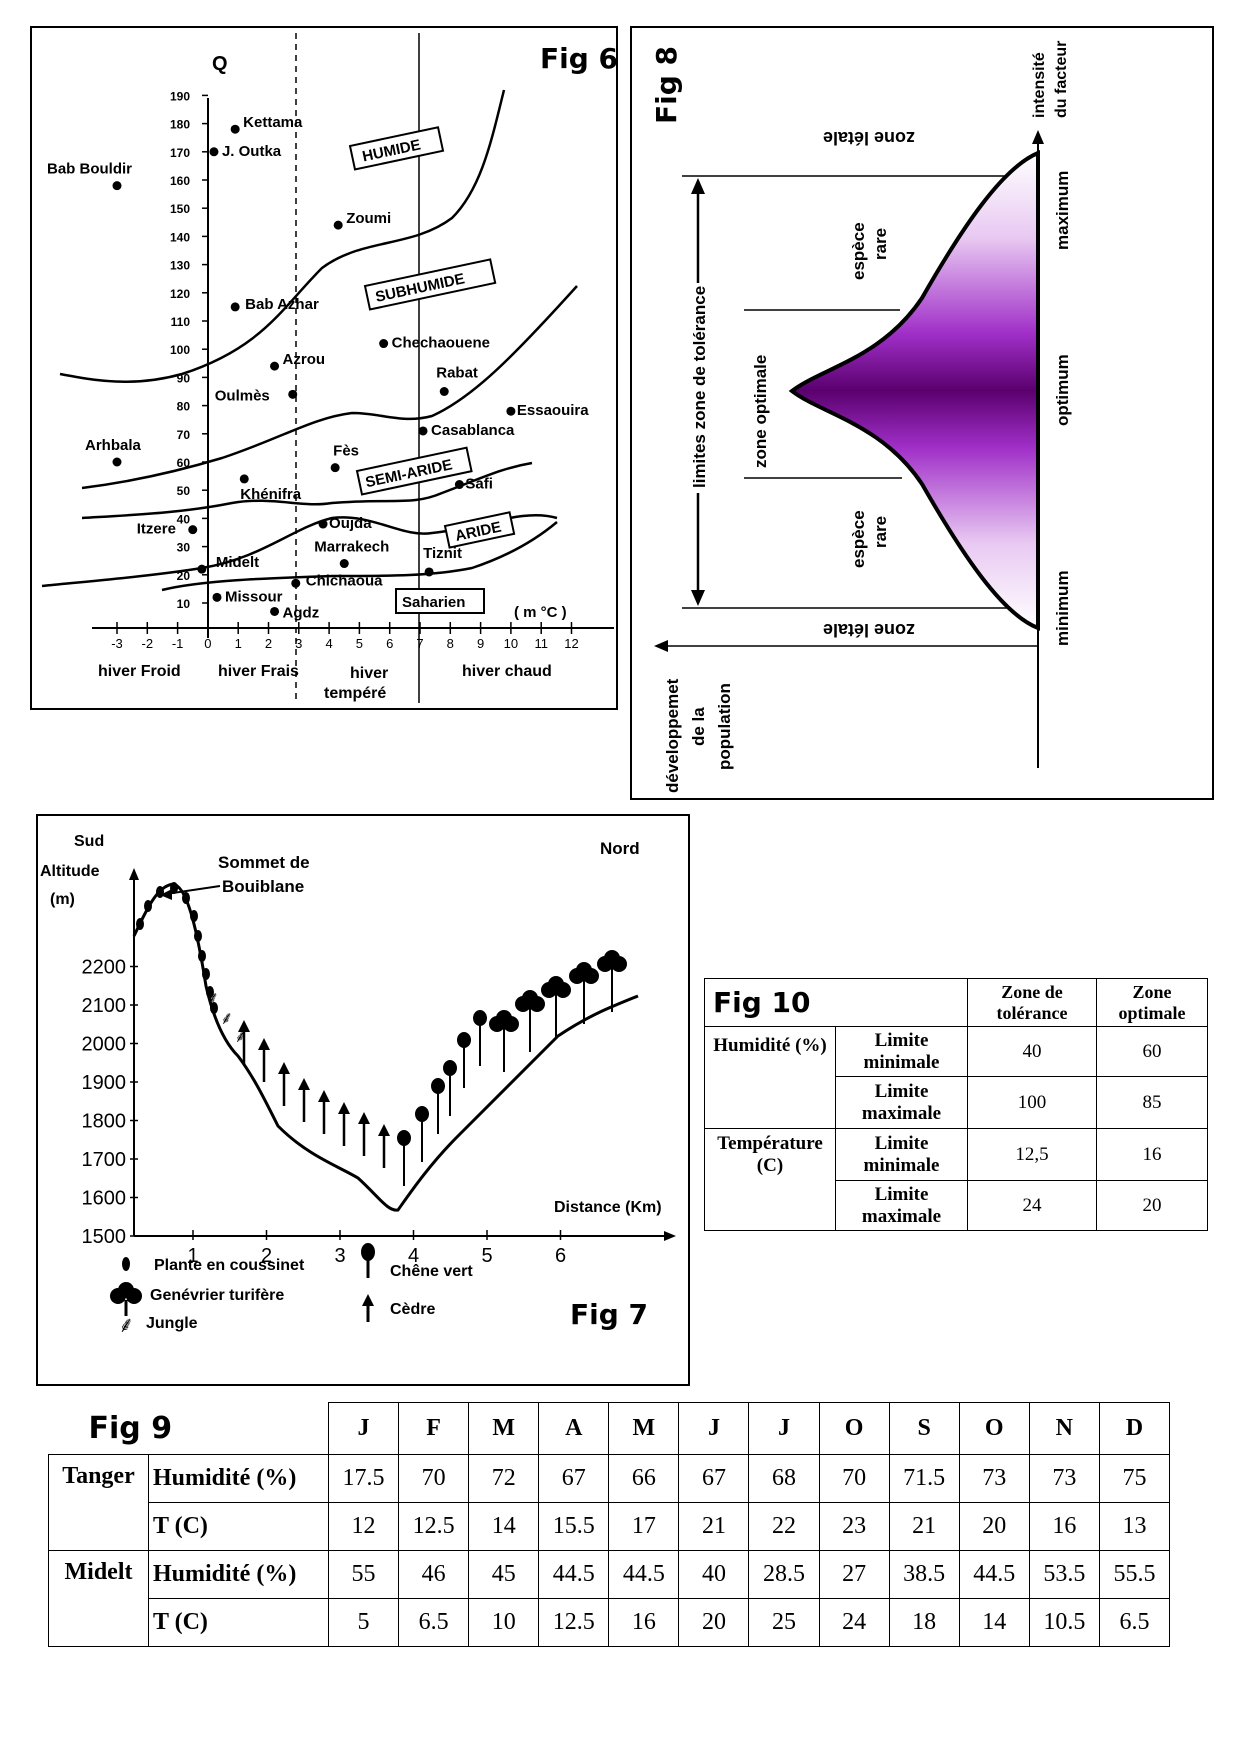 This screenshot has height=1754, width=1240. What do you see at coordinates (184, 604) in the screenshot?
I see `fig6-y-tick-label: 10` at bounding box center [184, 604].